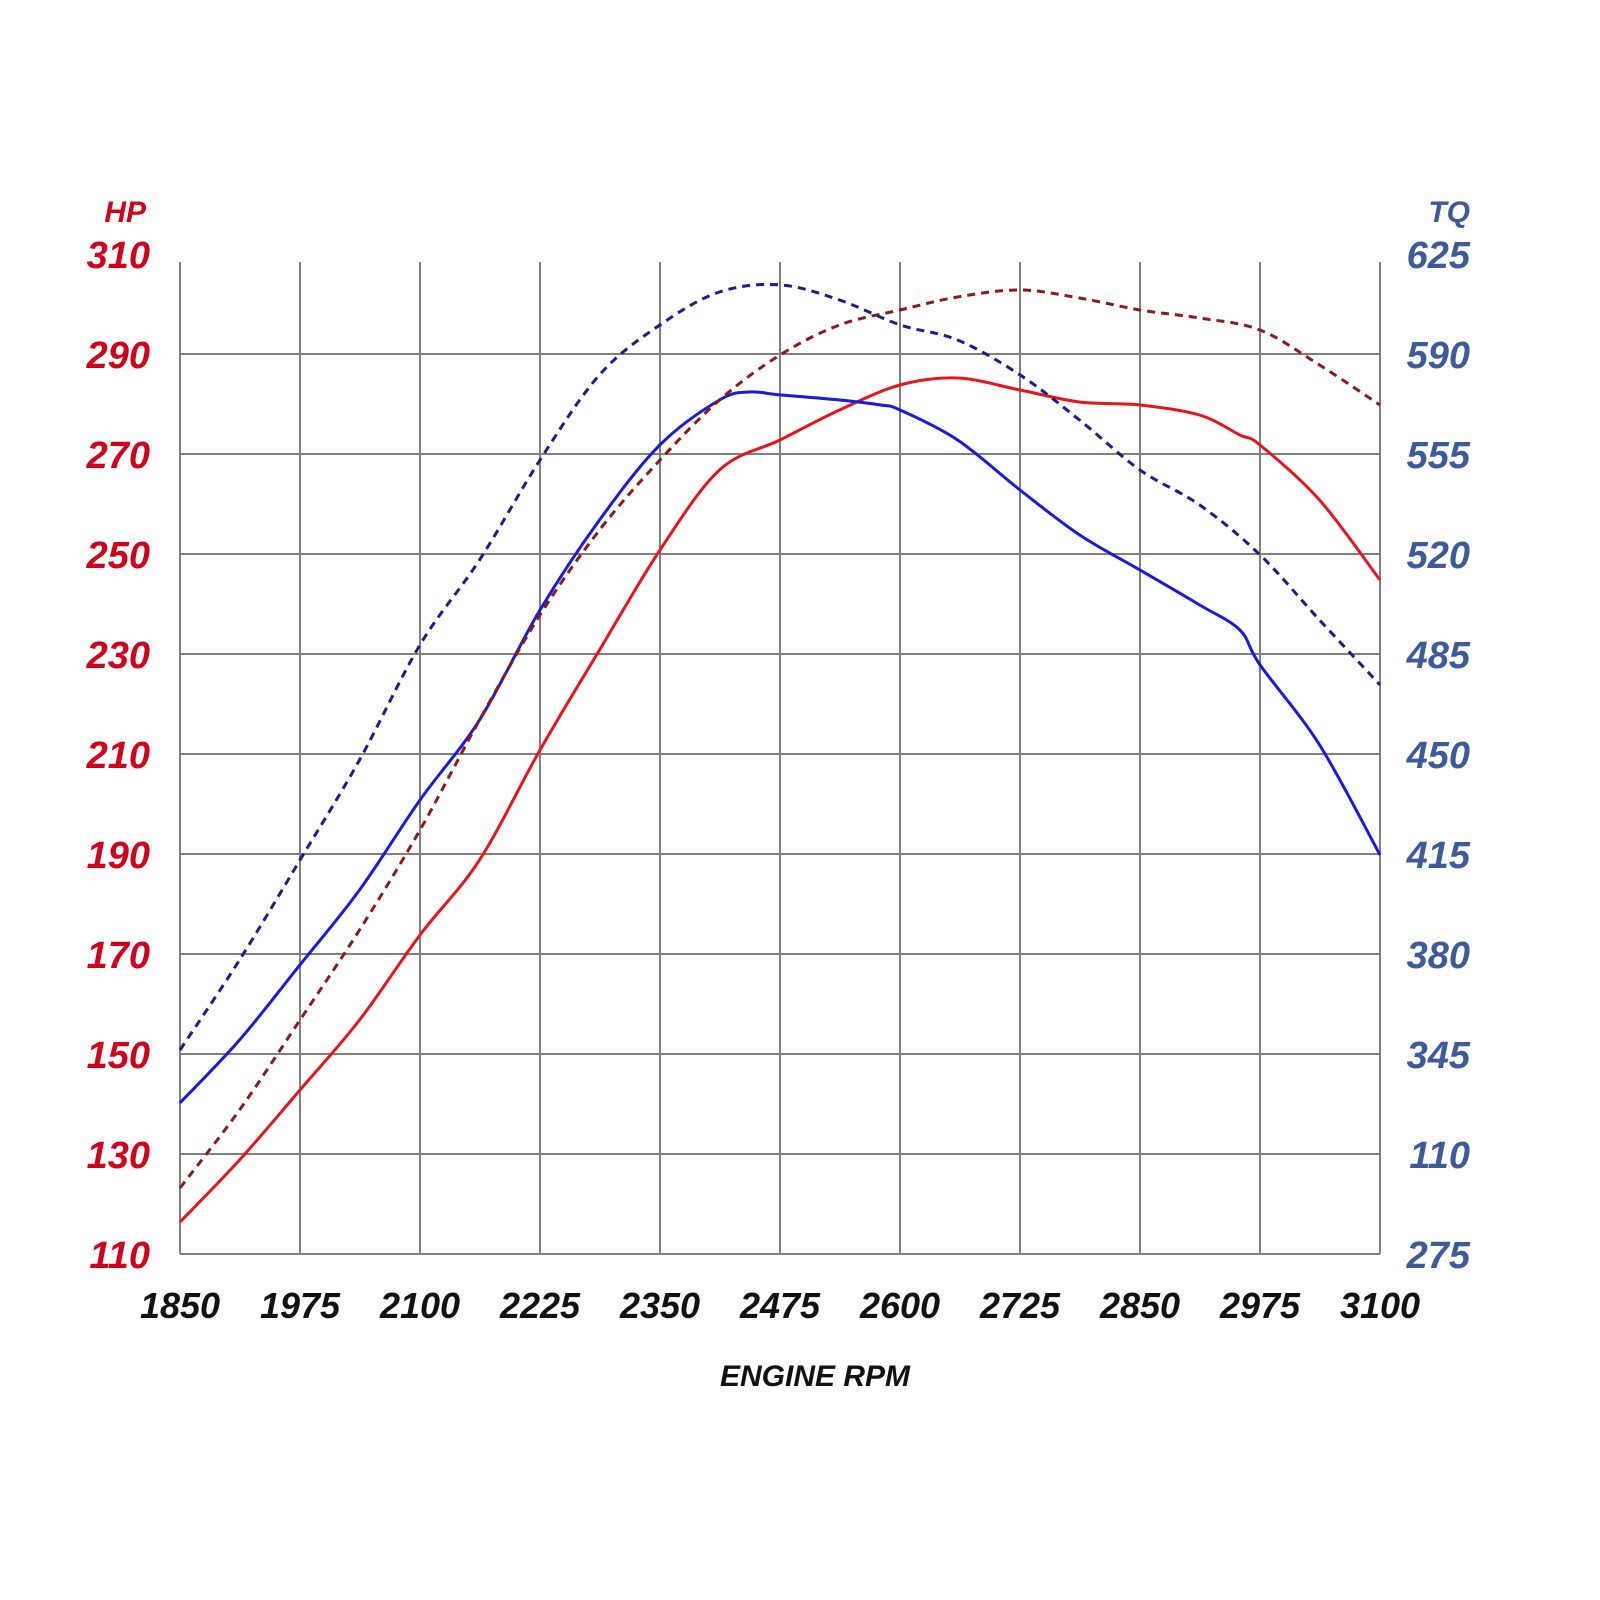  I want to click on x-tick-label: 2475, so click(780, 1305).